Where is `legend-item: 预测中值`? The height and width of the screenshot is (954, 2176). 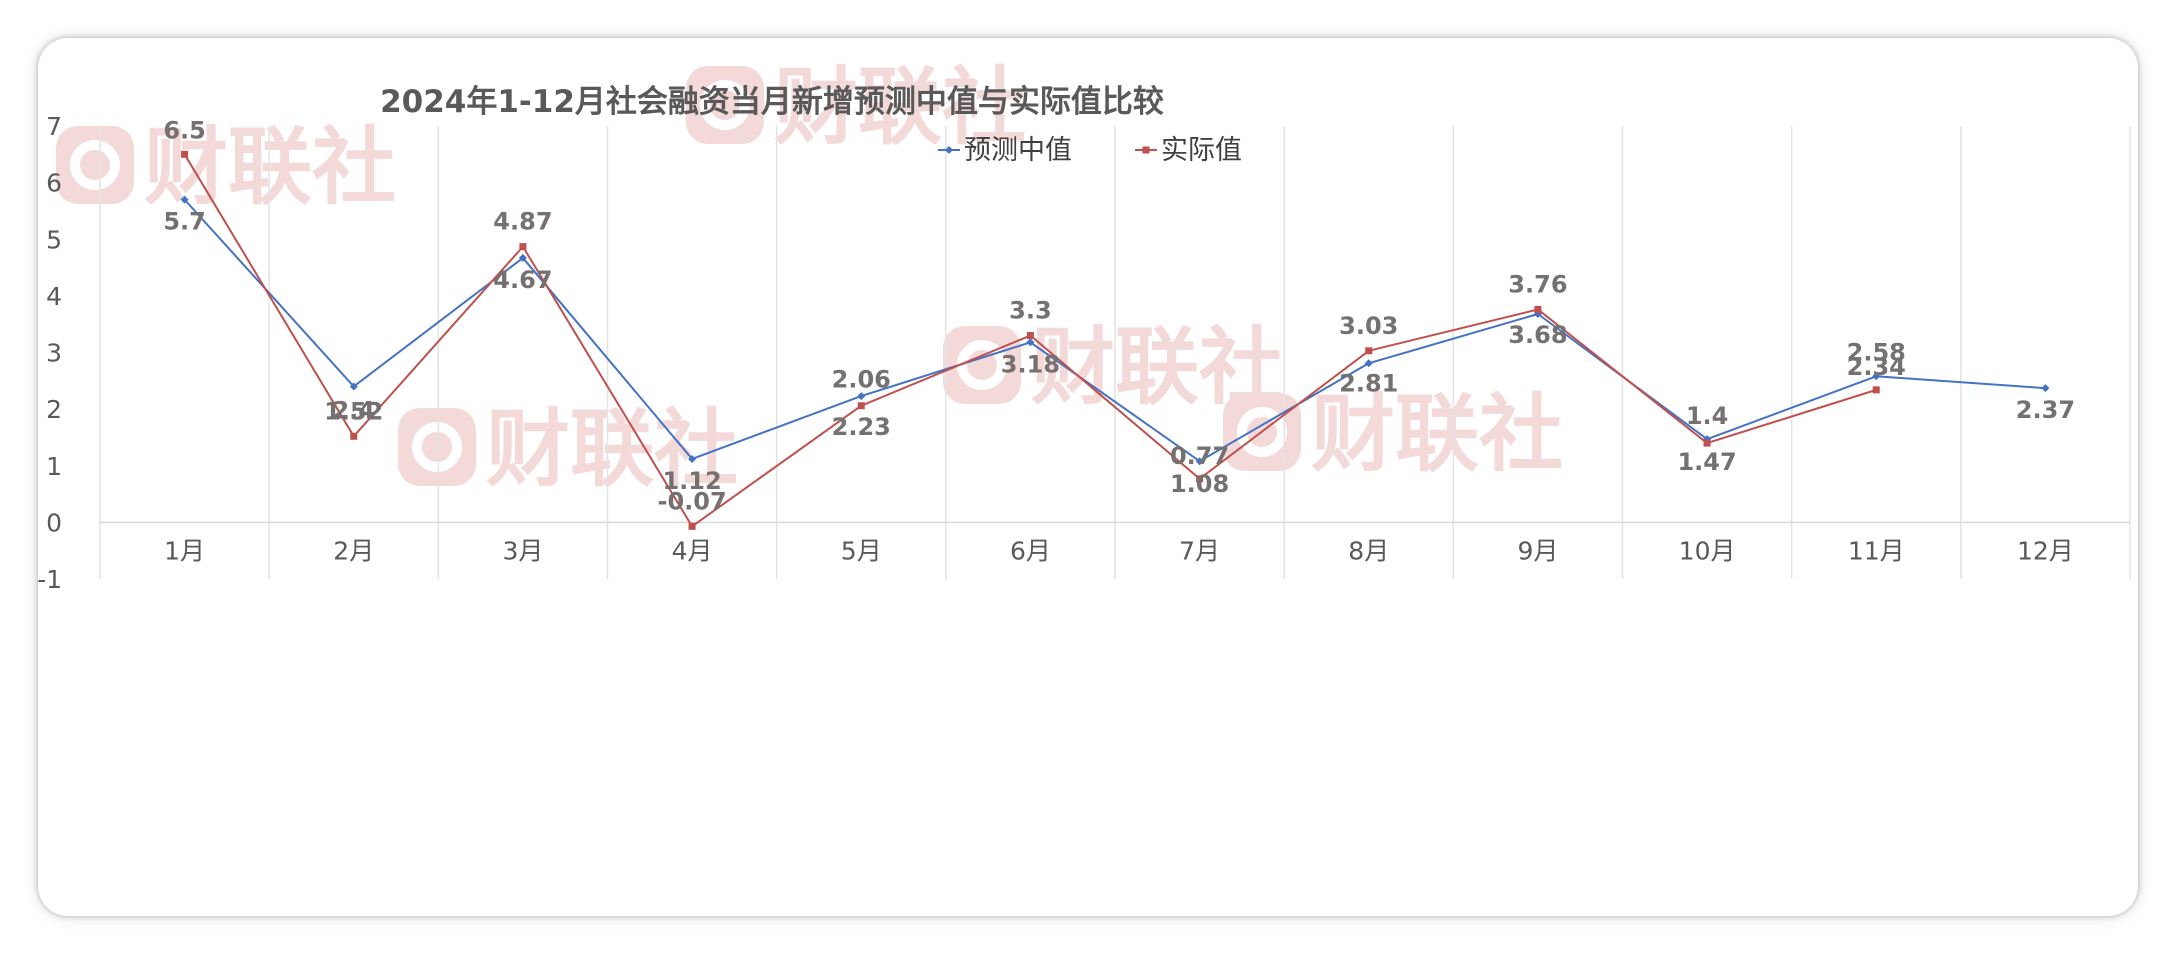
legend-item: 预测中值 is located at coordinates (1005, 150).